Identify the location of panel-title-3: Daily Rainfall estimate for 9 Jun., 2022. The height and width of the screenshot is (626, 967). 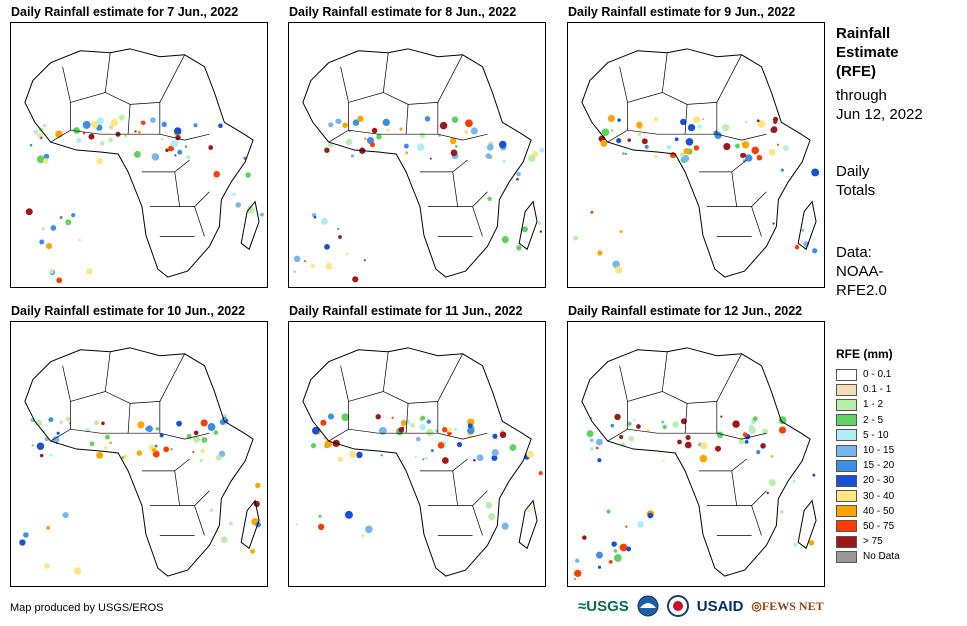
(682, 12).